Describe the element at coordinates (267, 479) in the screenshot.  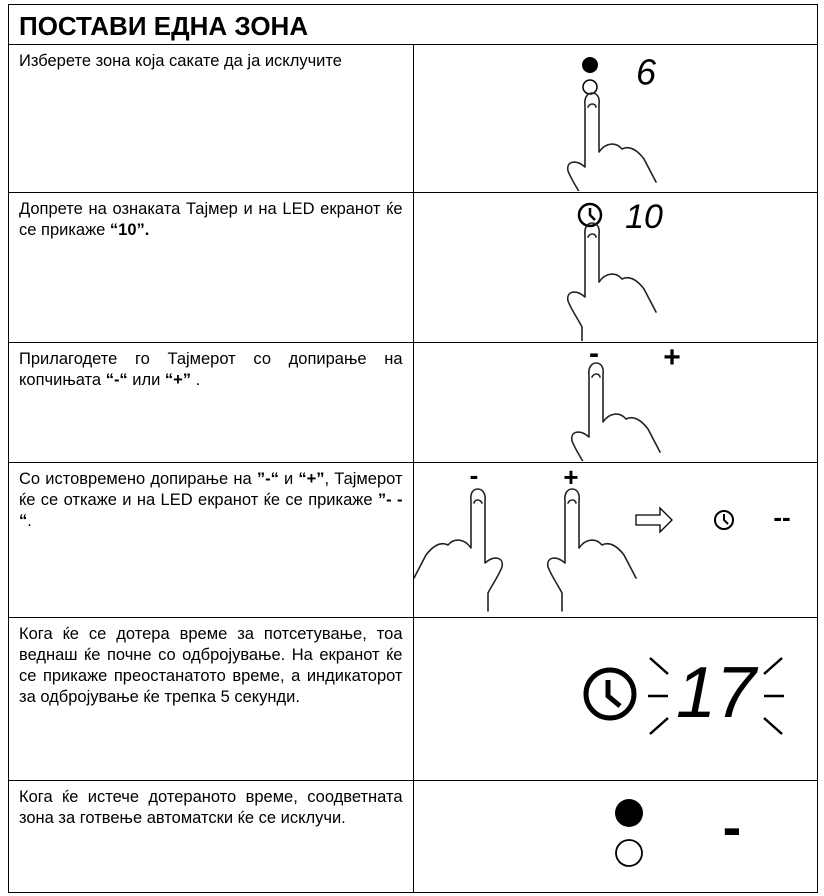
I see `bold-text: ”-“` at that location.